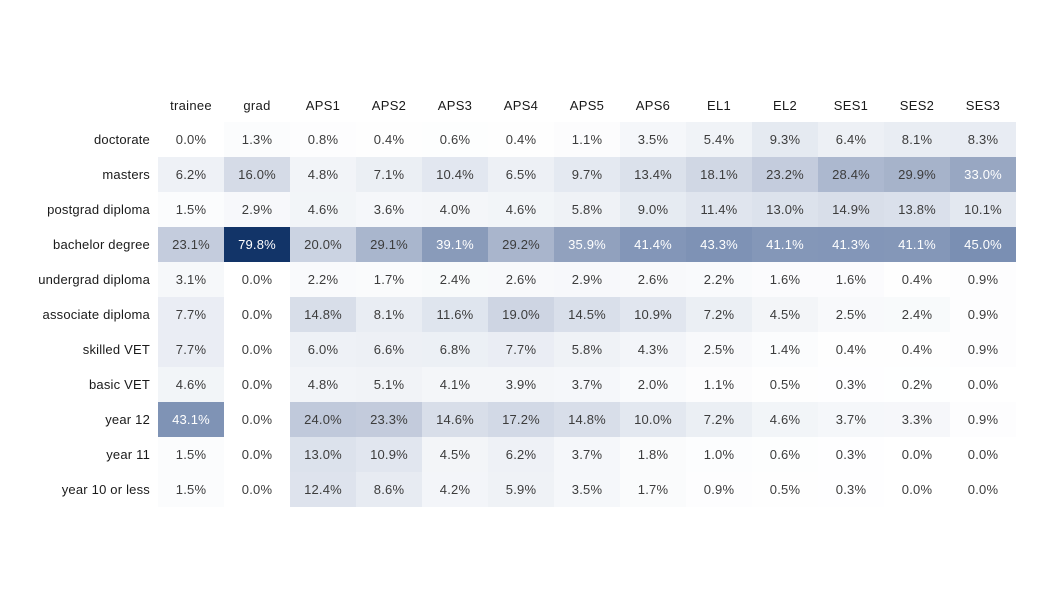  Describe the element at coordinates (653, 314) in the screenshot. I see `heatmap-cell-associate-diploma-aps6: 10.9%` at that location.